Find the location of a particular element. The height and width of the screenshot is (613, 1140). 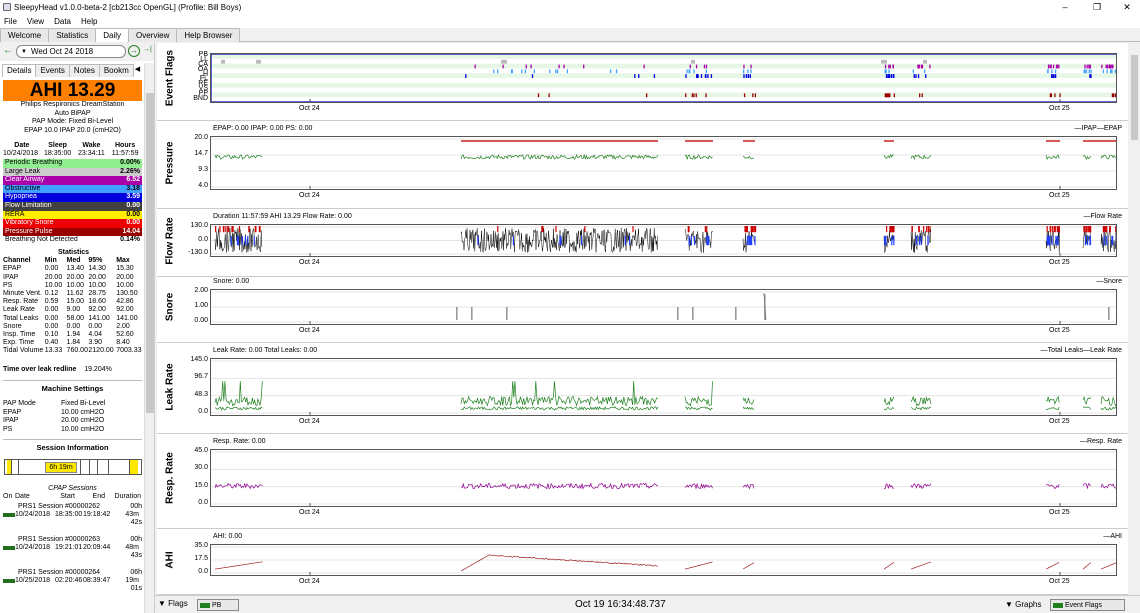

menu-help: Help is located at coordinates (89, 21).